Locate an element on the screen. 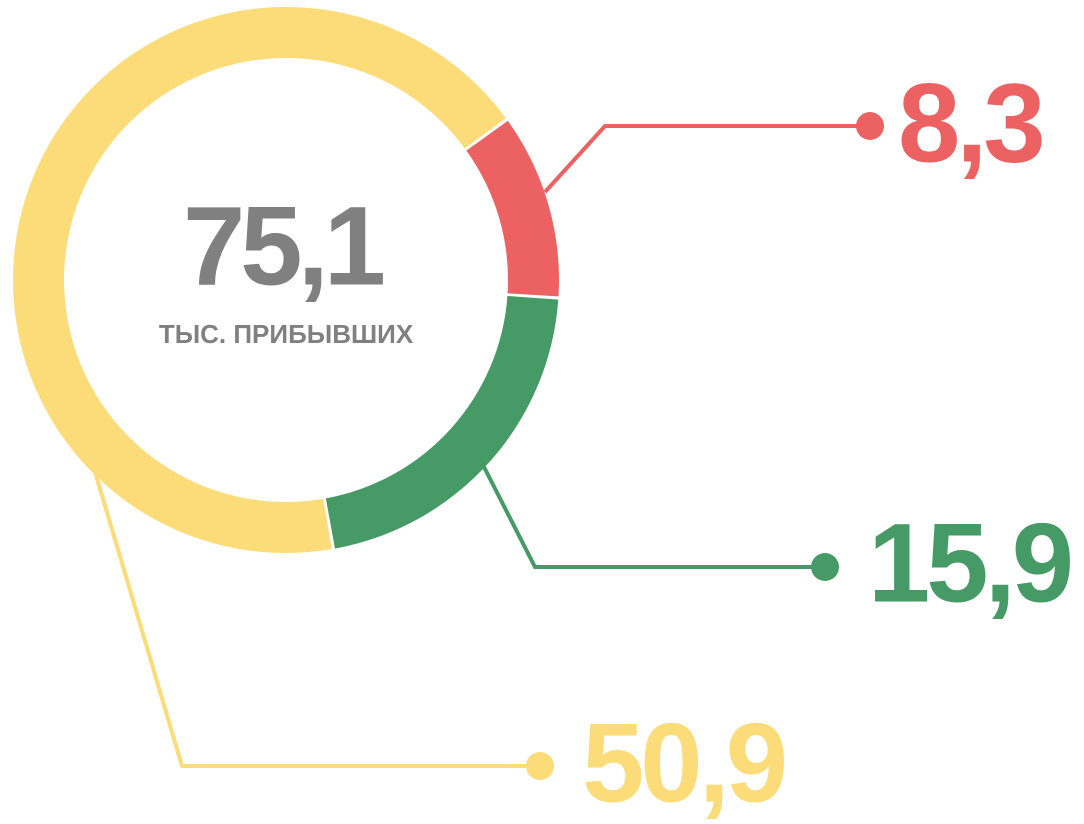  value-label: 15,9 is located at coordinates (969, 563).